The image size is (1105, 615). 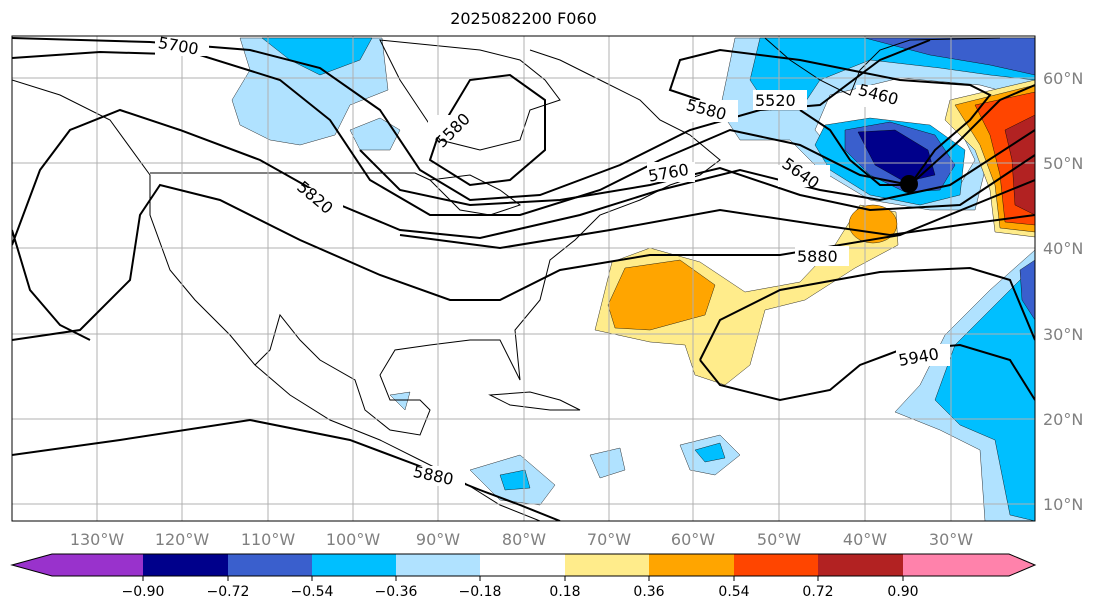 I want to click on lon-label: 80°W, so click(x=524, y=539).